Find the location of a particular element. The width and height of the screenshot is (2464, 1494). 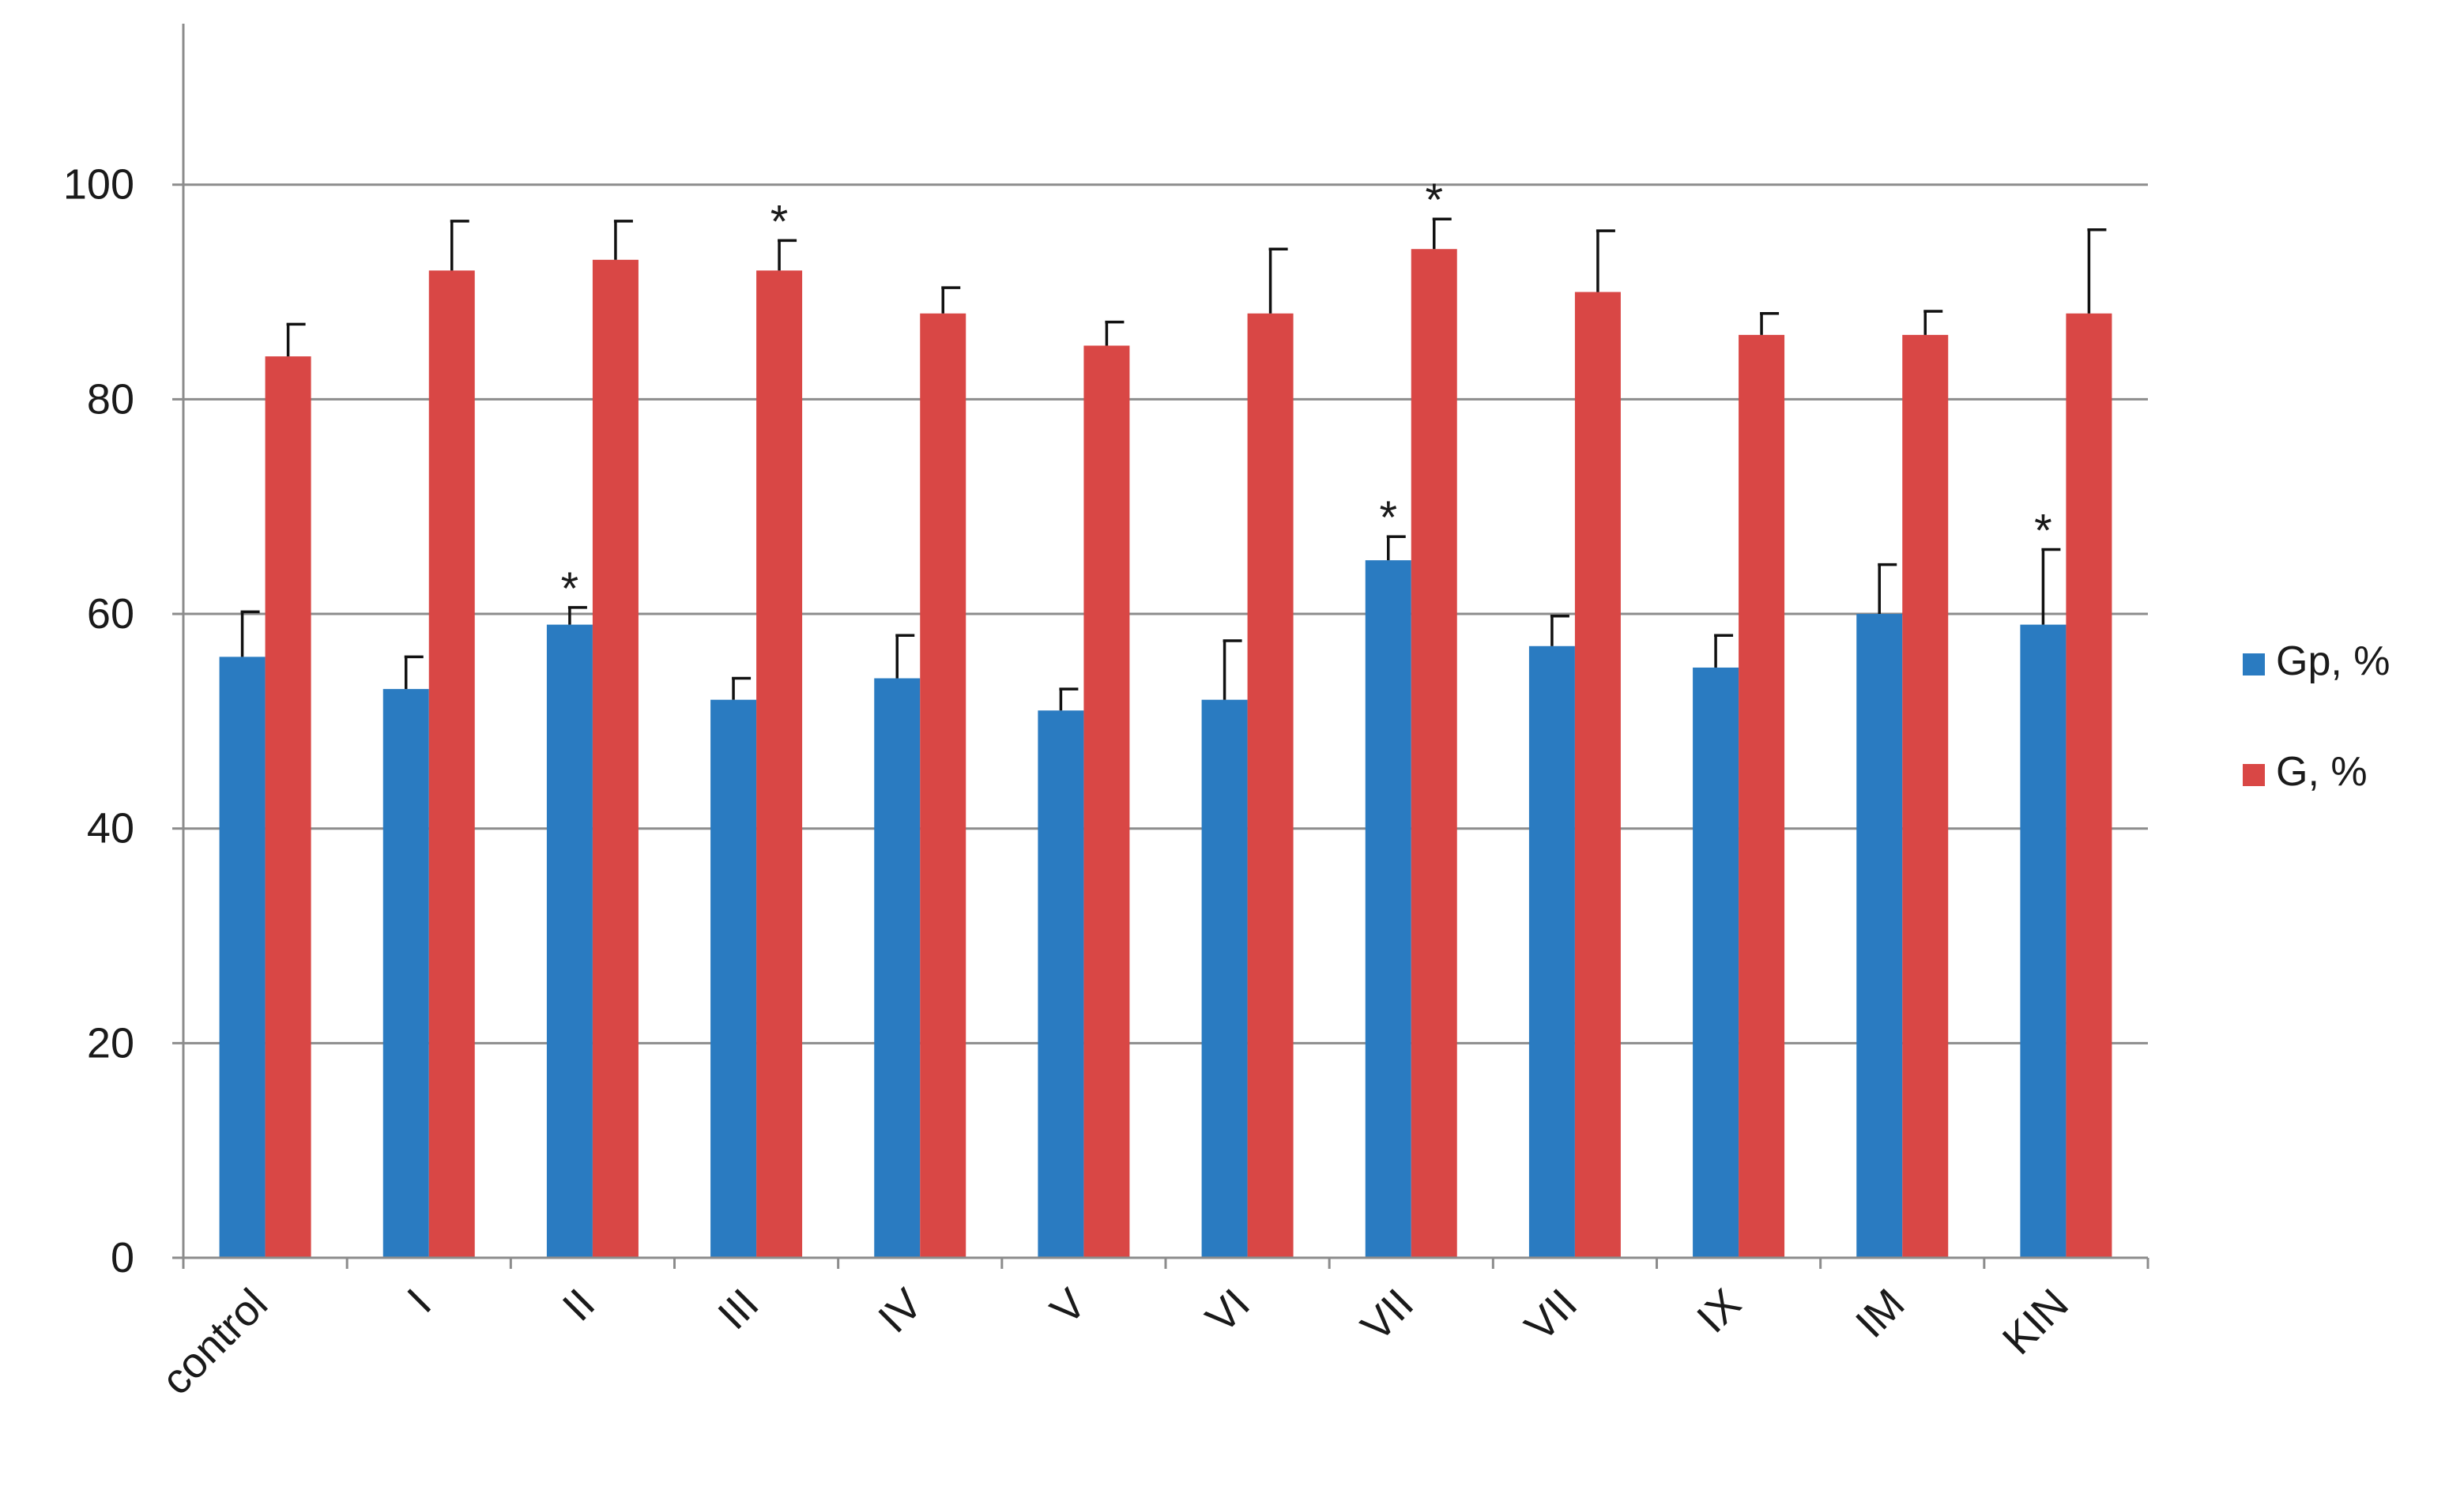

y-tick-label: 0 is located at coordinates (123, 1257).